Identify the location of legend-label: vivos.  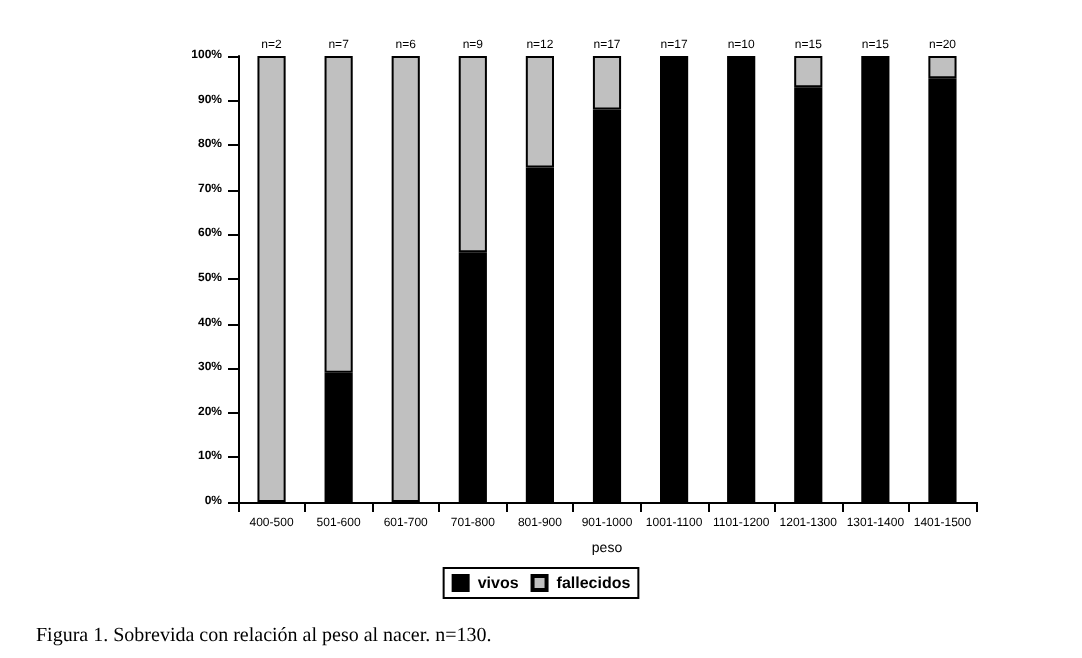
(498, 583).